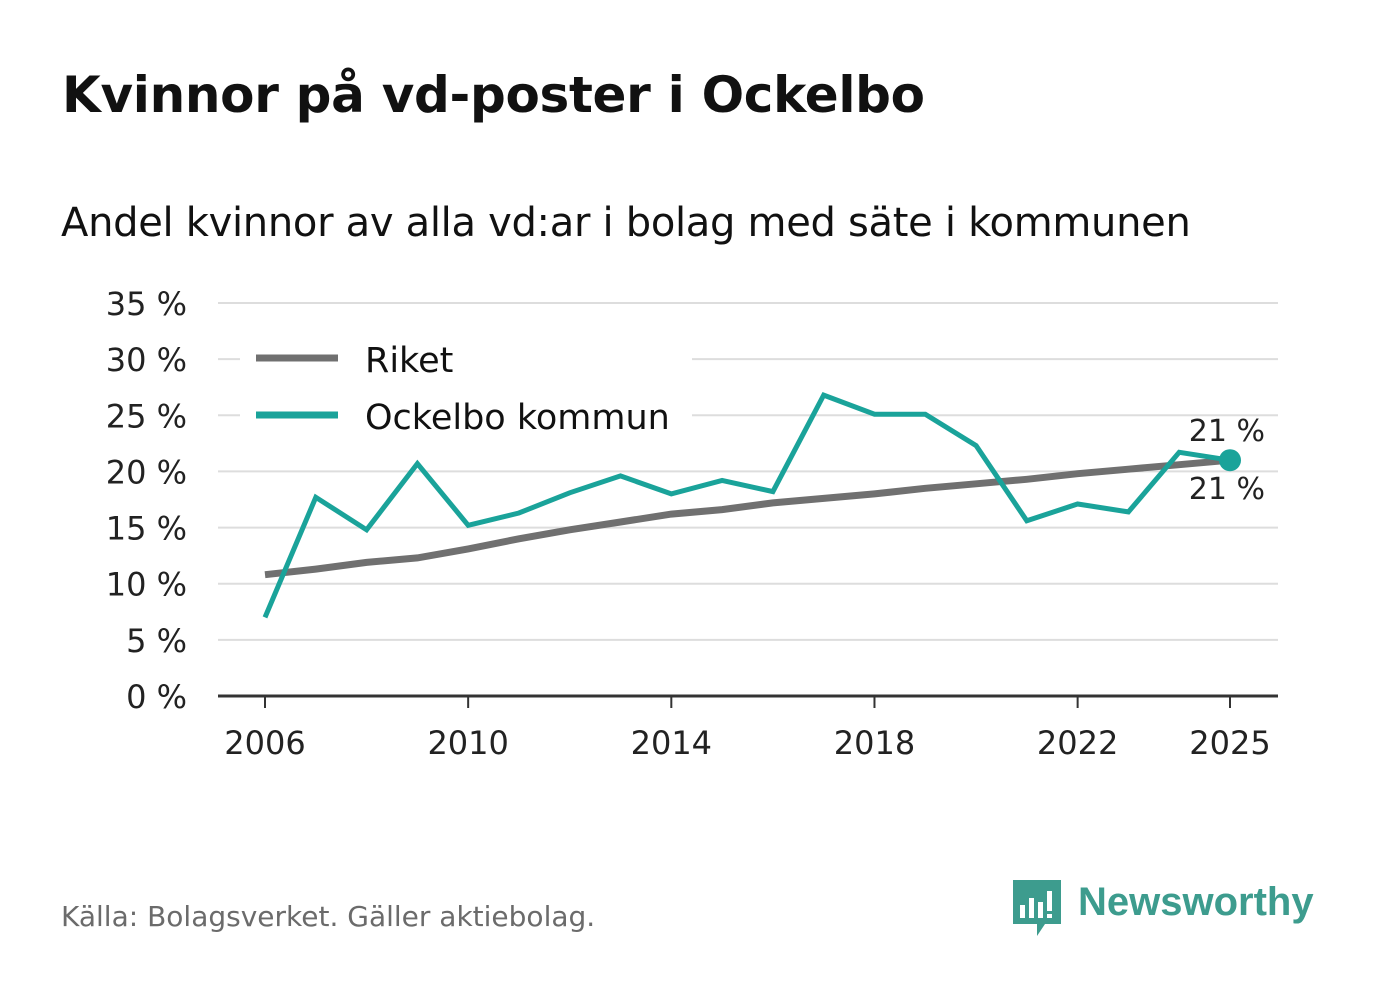 This screenshot has height=999, width=1382. Describe the element at coordinates (1230, 460) in the screenshot. I see `end-point-kommun` at that location.